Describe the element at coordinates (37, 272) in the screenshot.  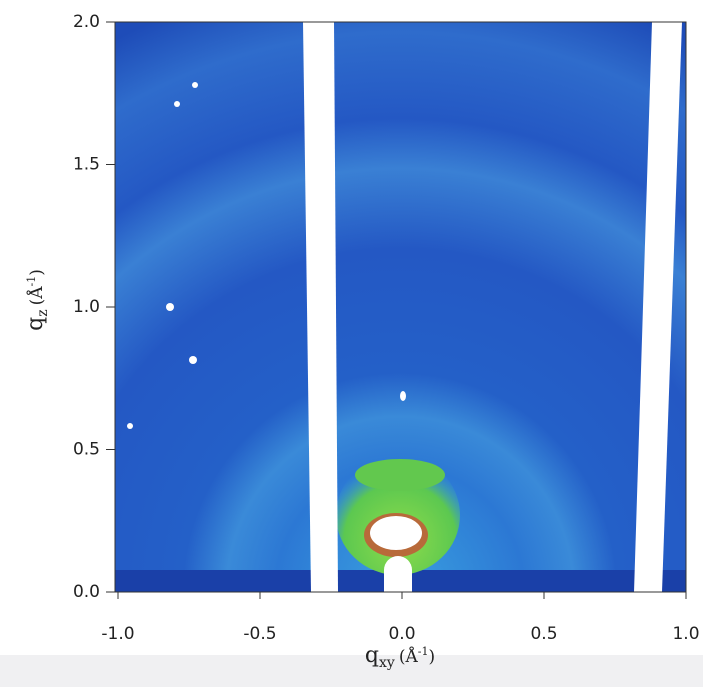
I see `y-label-close: )` at that location.